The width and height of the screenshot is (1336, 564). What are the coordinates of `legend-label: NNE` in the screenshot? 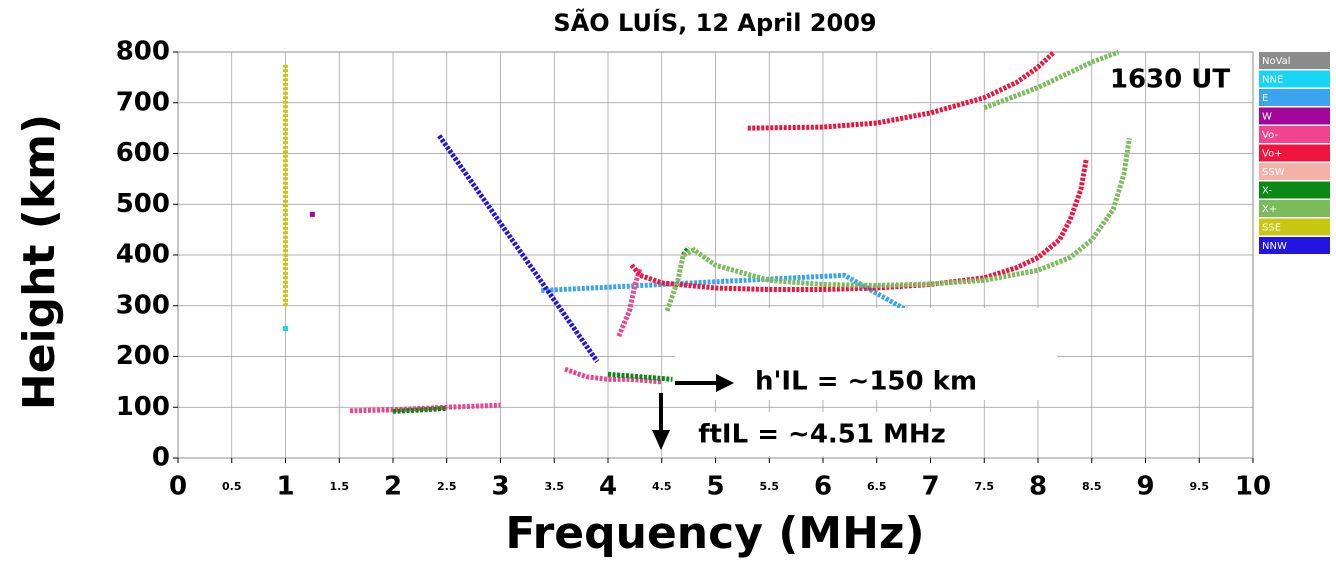 It's located at (1272, 80).